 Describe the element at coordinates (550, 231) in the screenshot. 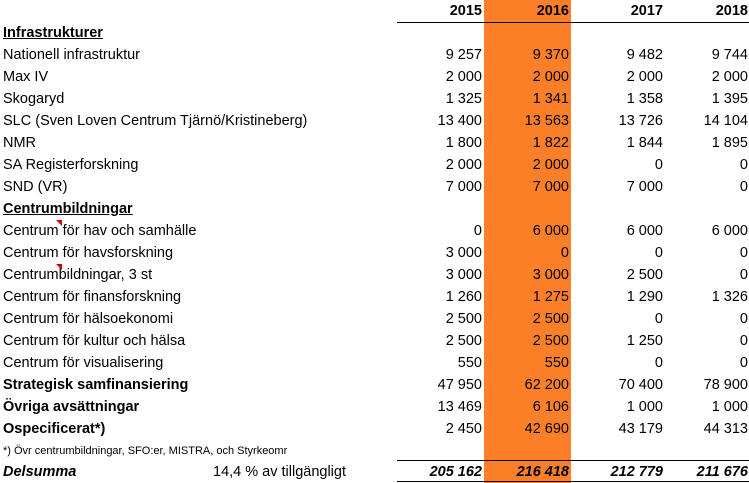

I see `cell-2016: 6 000` at that location.